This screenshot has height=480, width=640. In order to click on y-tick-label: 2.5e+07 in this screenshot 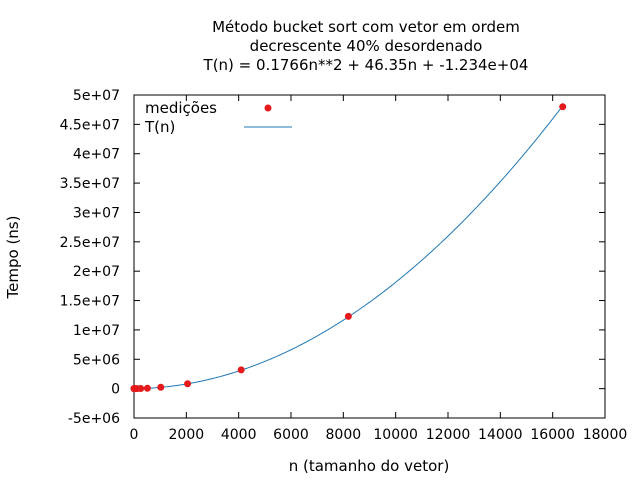, I will do `click(90, 243)`.